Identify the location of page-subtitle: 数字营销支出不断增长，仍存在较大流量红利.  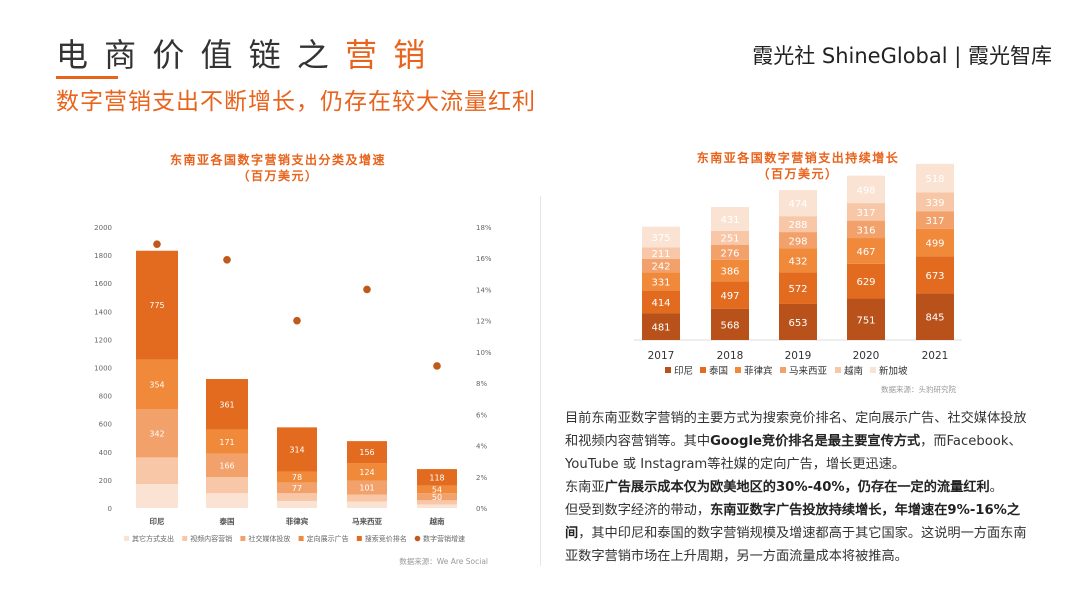
(296, 102).